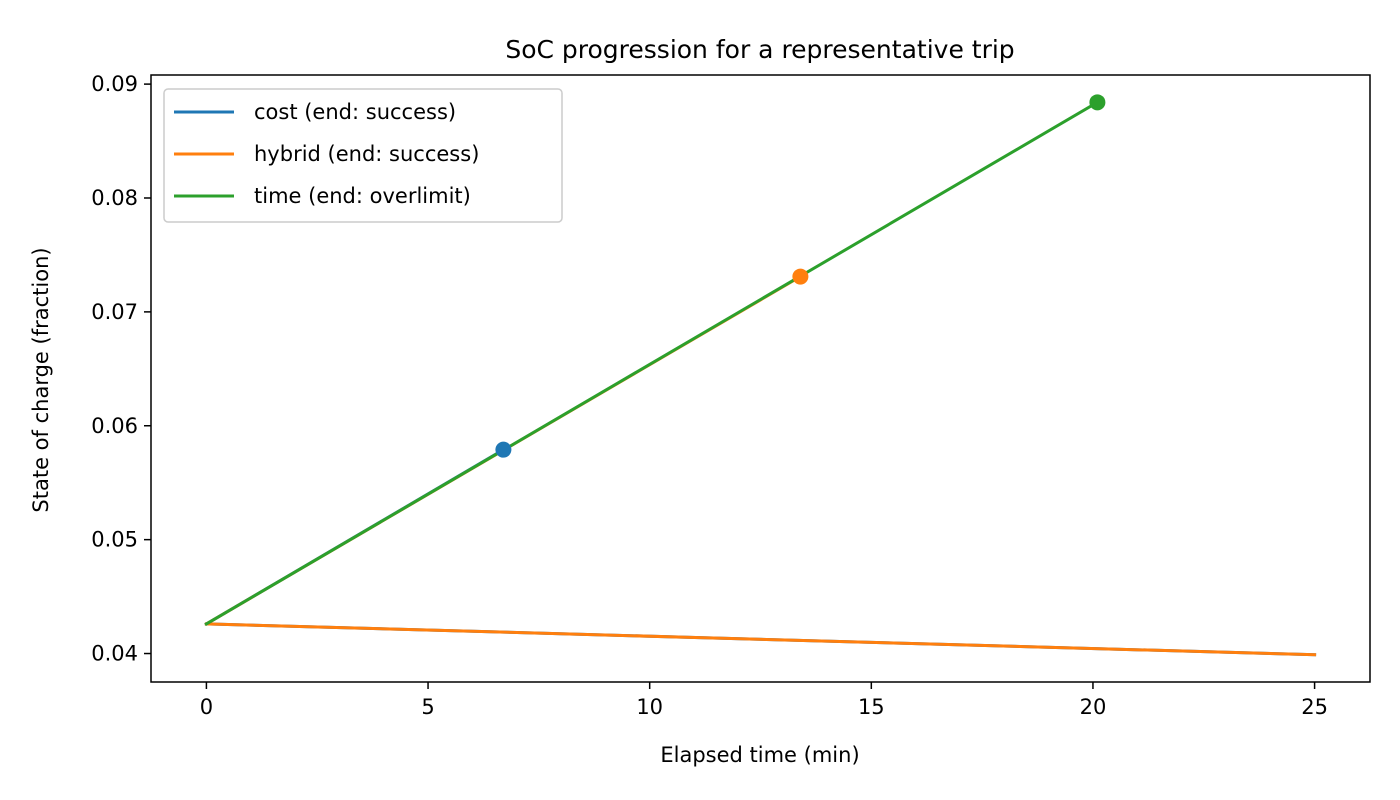 The image size is (1400, 800). I want to click on y-tick-label: 0.08, so click(114, 198).